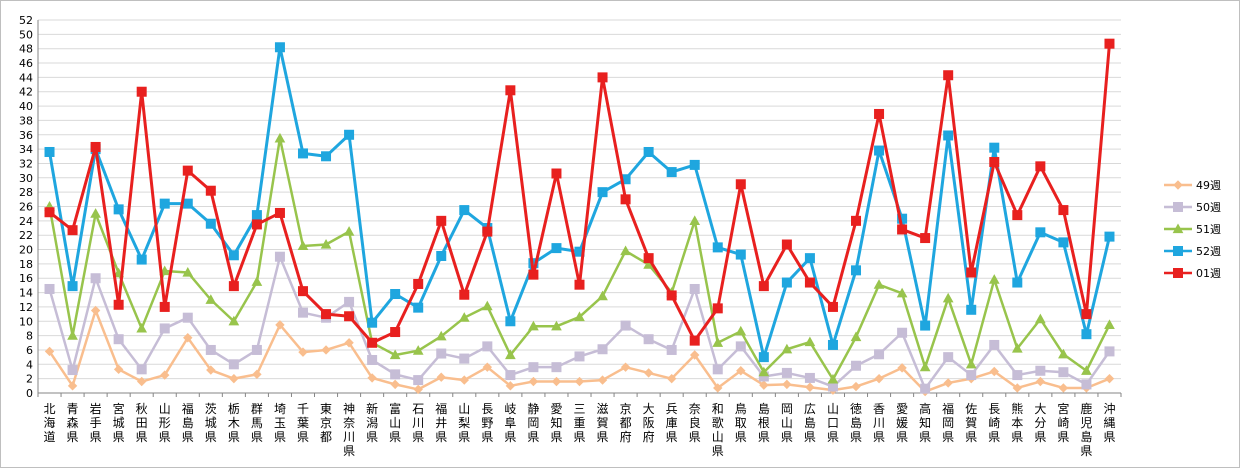 This screenshot has height=471, width=1240. What do you see at coordinates (1192, 185) in the screenshot?
I see `legend-item: 49週` at bounding box center [1192, 185].